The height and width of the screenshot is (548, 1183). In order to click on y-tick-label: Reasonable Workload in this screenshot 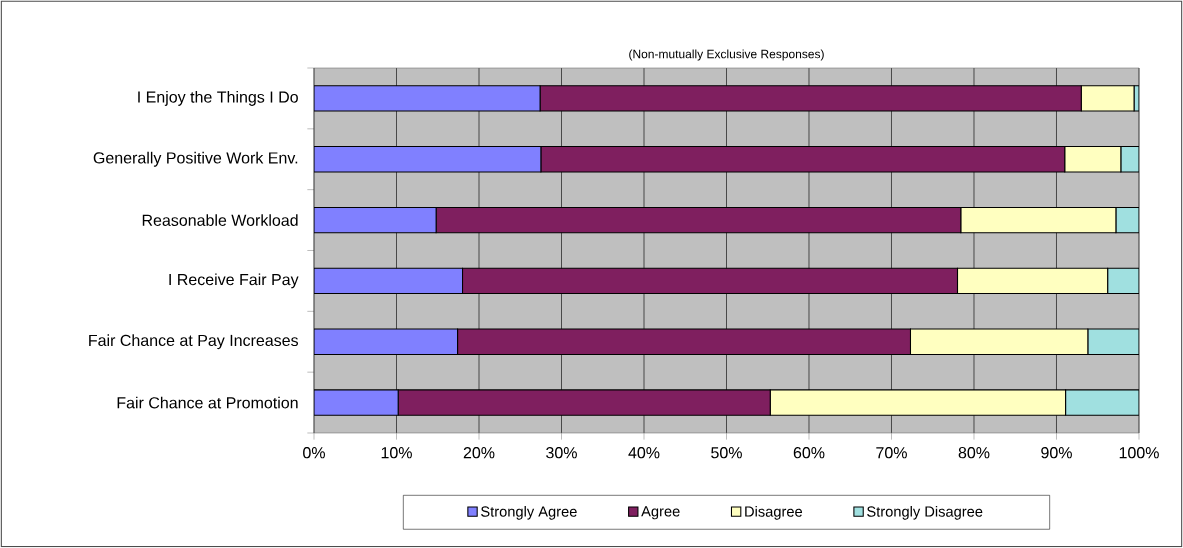, I will do `click(220, 220)`.